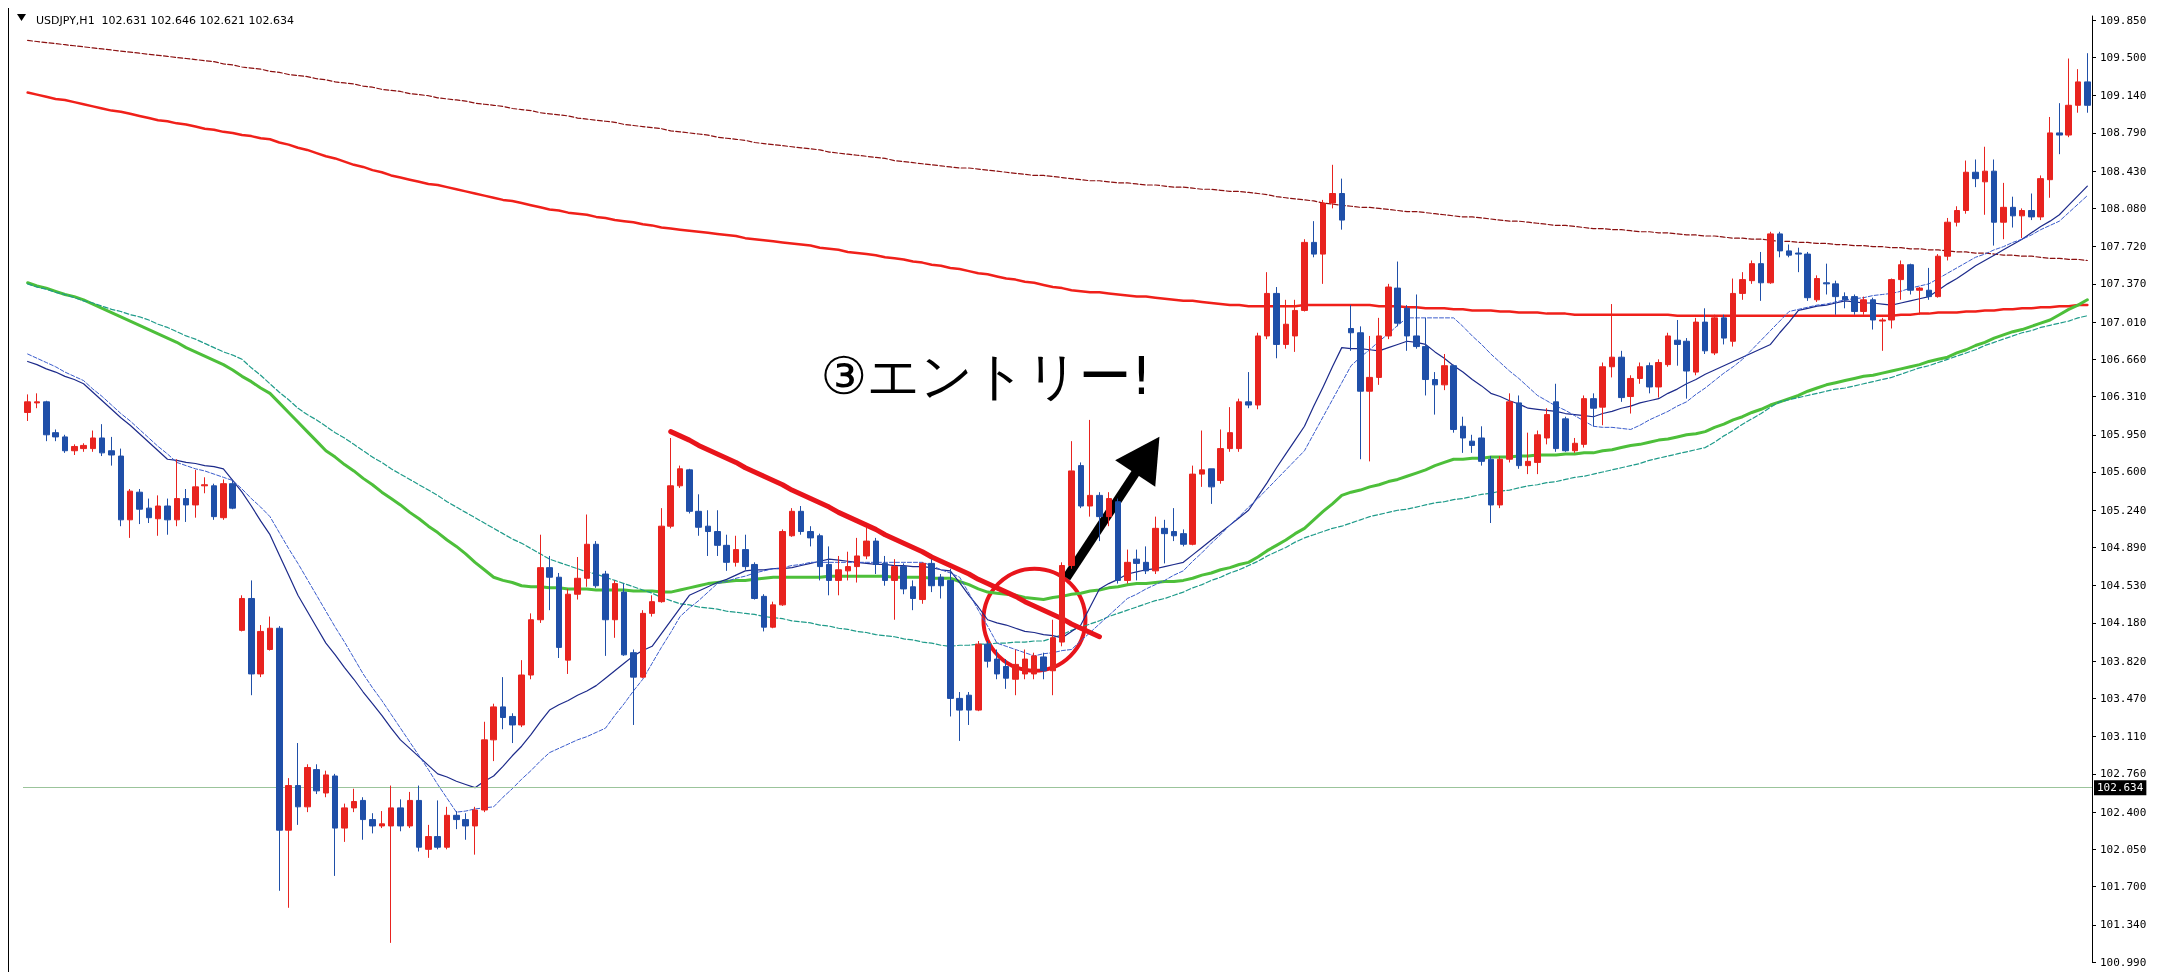 The height and width of the screenshot is (980, 2163). I want to click on annotation: ③エントリー!, so click(986, 375).